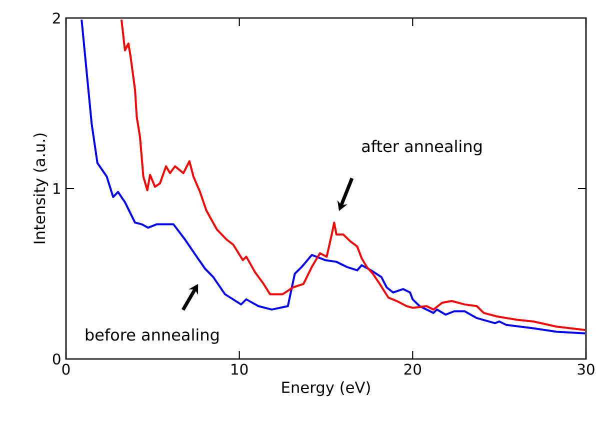  What do you see at coordinates (326, 388) in the screenshot?
I see `x-axis-title: Energy (eV)` at bounding box center [326, 388].